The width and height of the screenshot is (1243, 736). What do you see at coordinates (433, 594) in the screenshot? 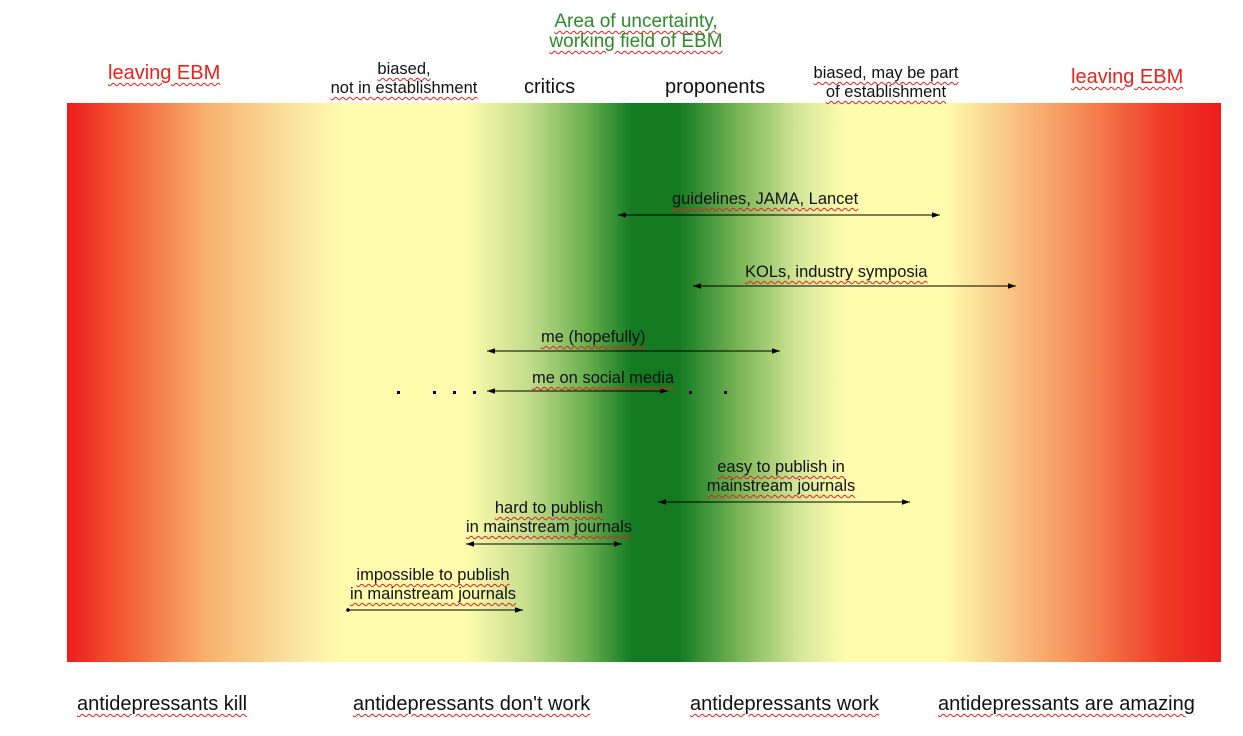
I see `impossible-line2: in mainstream journals` at bounding box center [433, 594].